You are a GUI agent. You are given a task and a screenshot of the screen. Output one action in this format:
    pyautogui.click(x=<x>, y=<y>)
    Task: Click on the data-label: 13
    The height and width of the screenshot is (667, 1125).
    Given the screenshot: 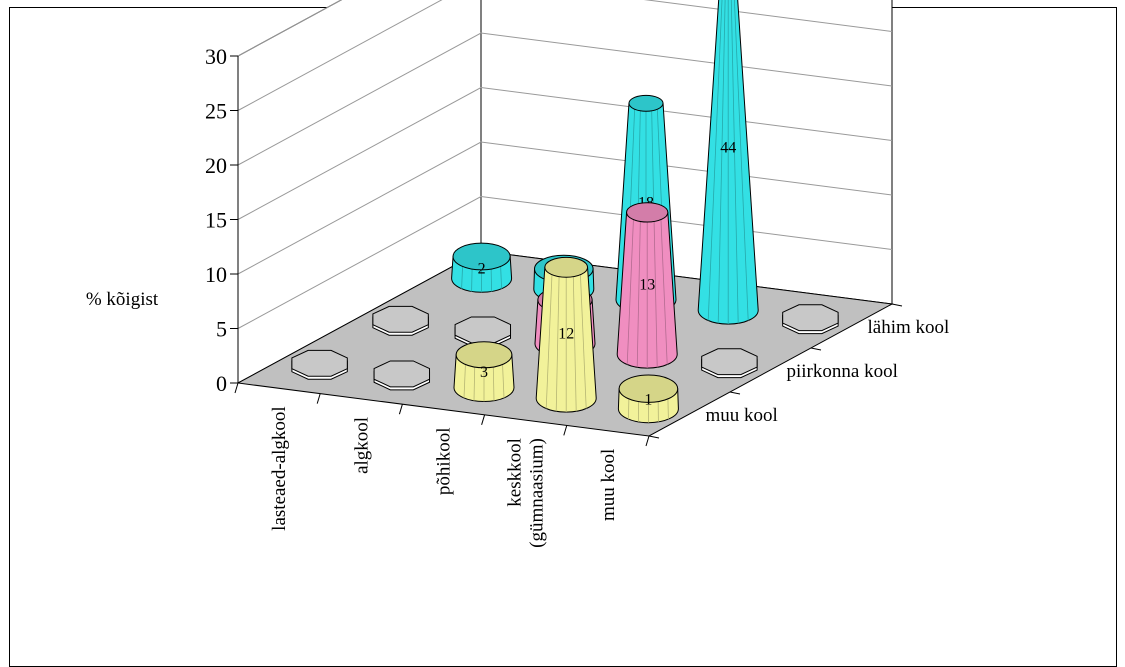 What is the action you would take?
    pyautogui.click(x=647, y=284)
    